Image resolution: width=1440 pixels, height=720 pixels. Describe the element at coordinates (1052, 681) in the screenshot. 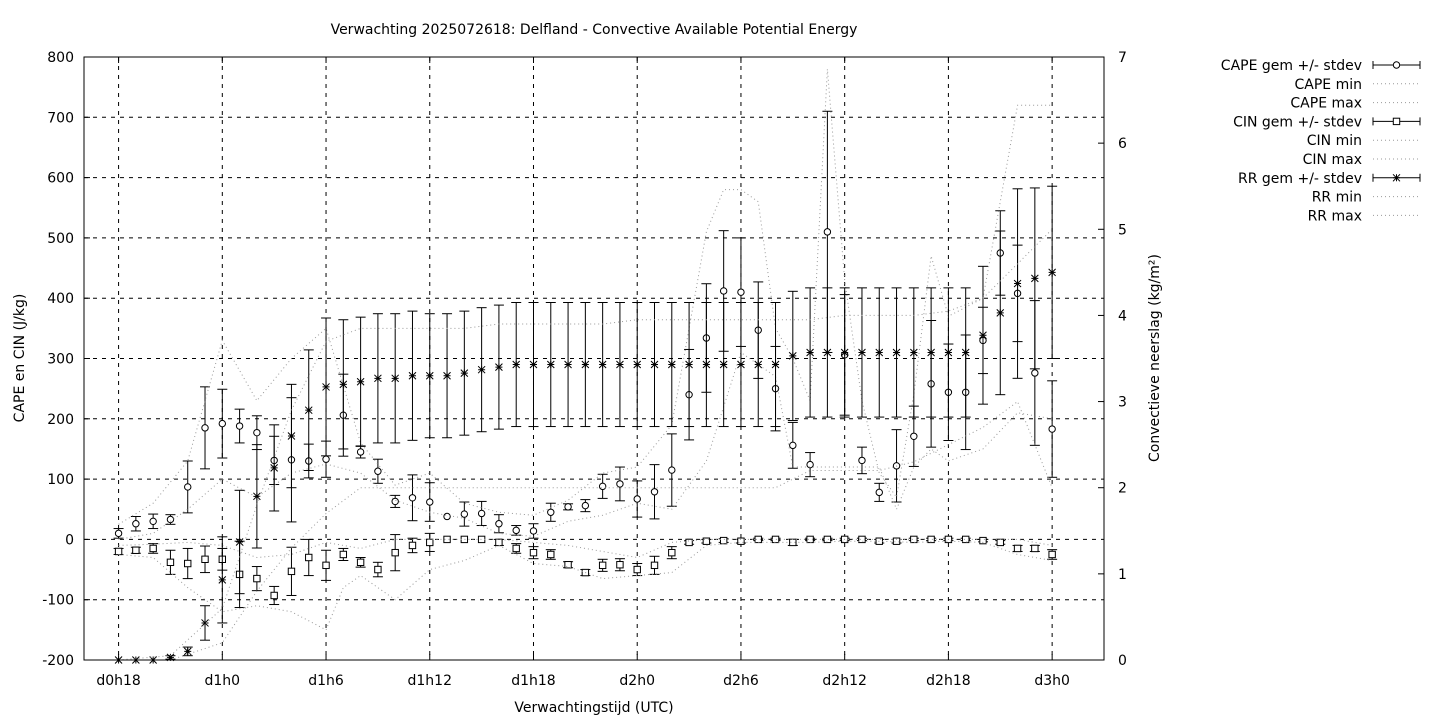

I see `x-tick-label: d3h0` at that location.